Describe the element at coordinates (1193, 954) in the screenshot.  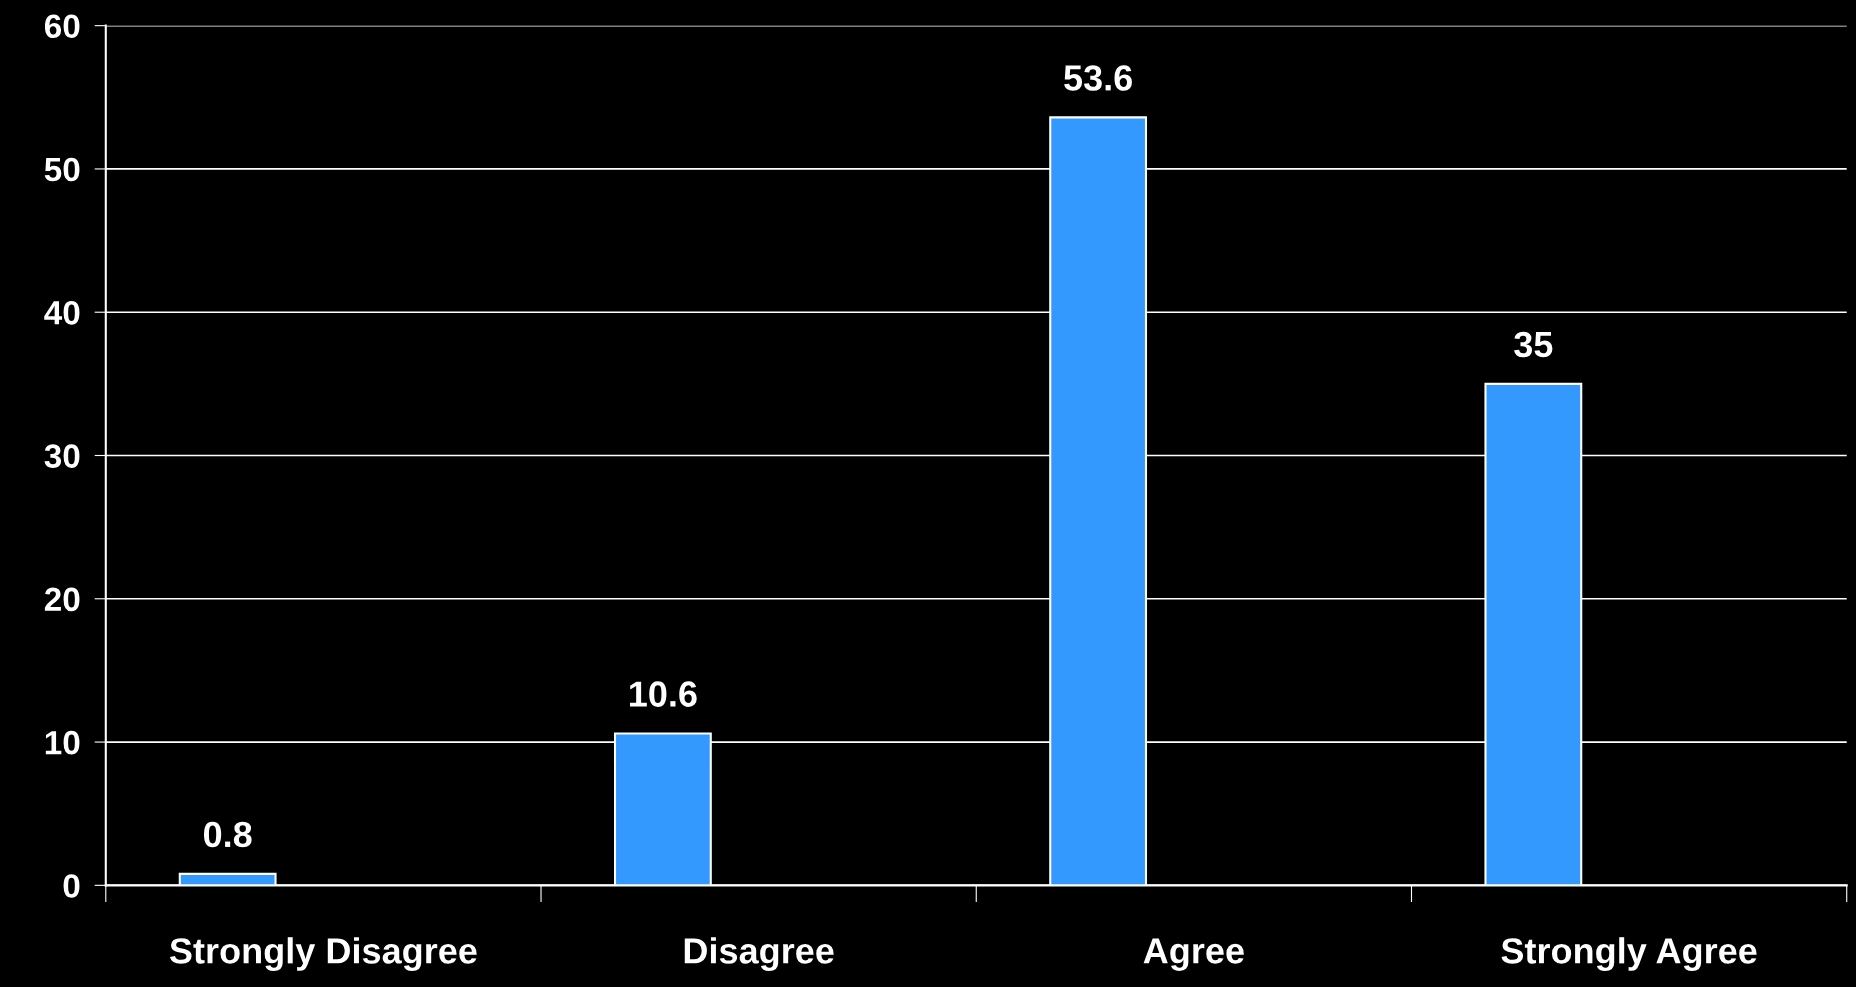
I see `x-tick-label: Agree` at that location.